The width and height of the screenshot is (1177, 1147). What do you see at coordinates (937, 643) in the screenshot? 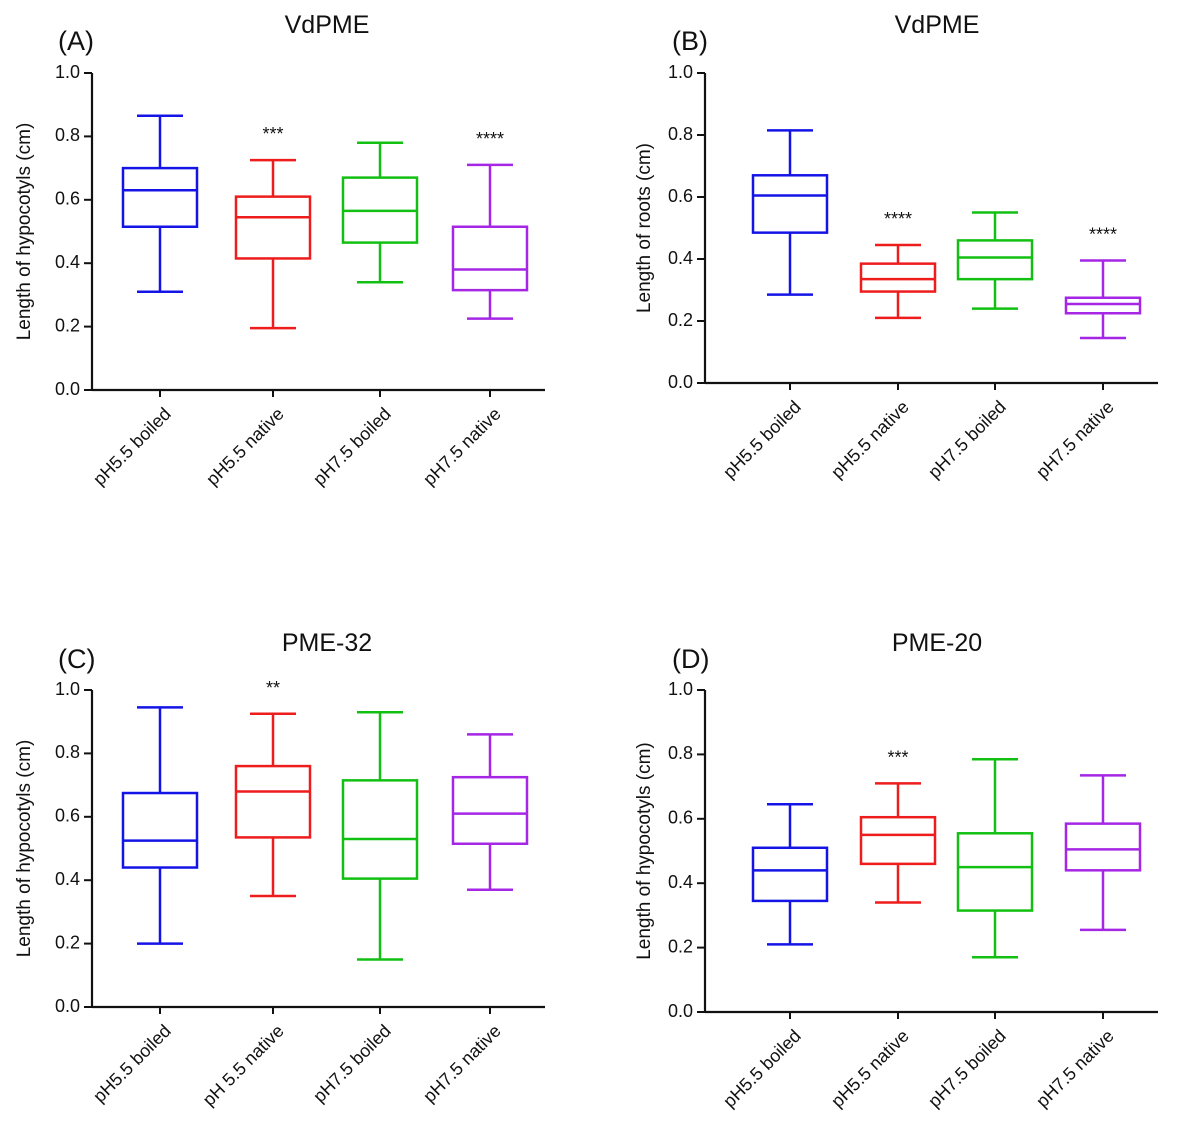
I see `chart-title: PME-20` at bounding box center [937, 643].